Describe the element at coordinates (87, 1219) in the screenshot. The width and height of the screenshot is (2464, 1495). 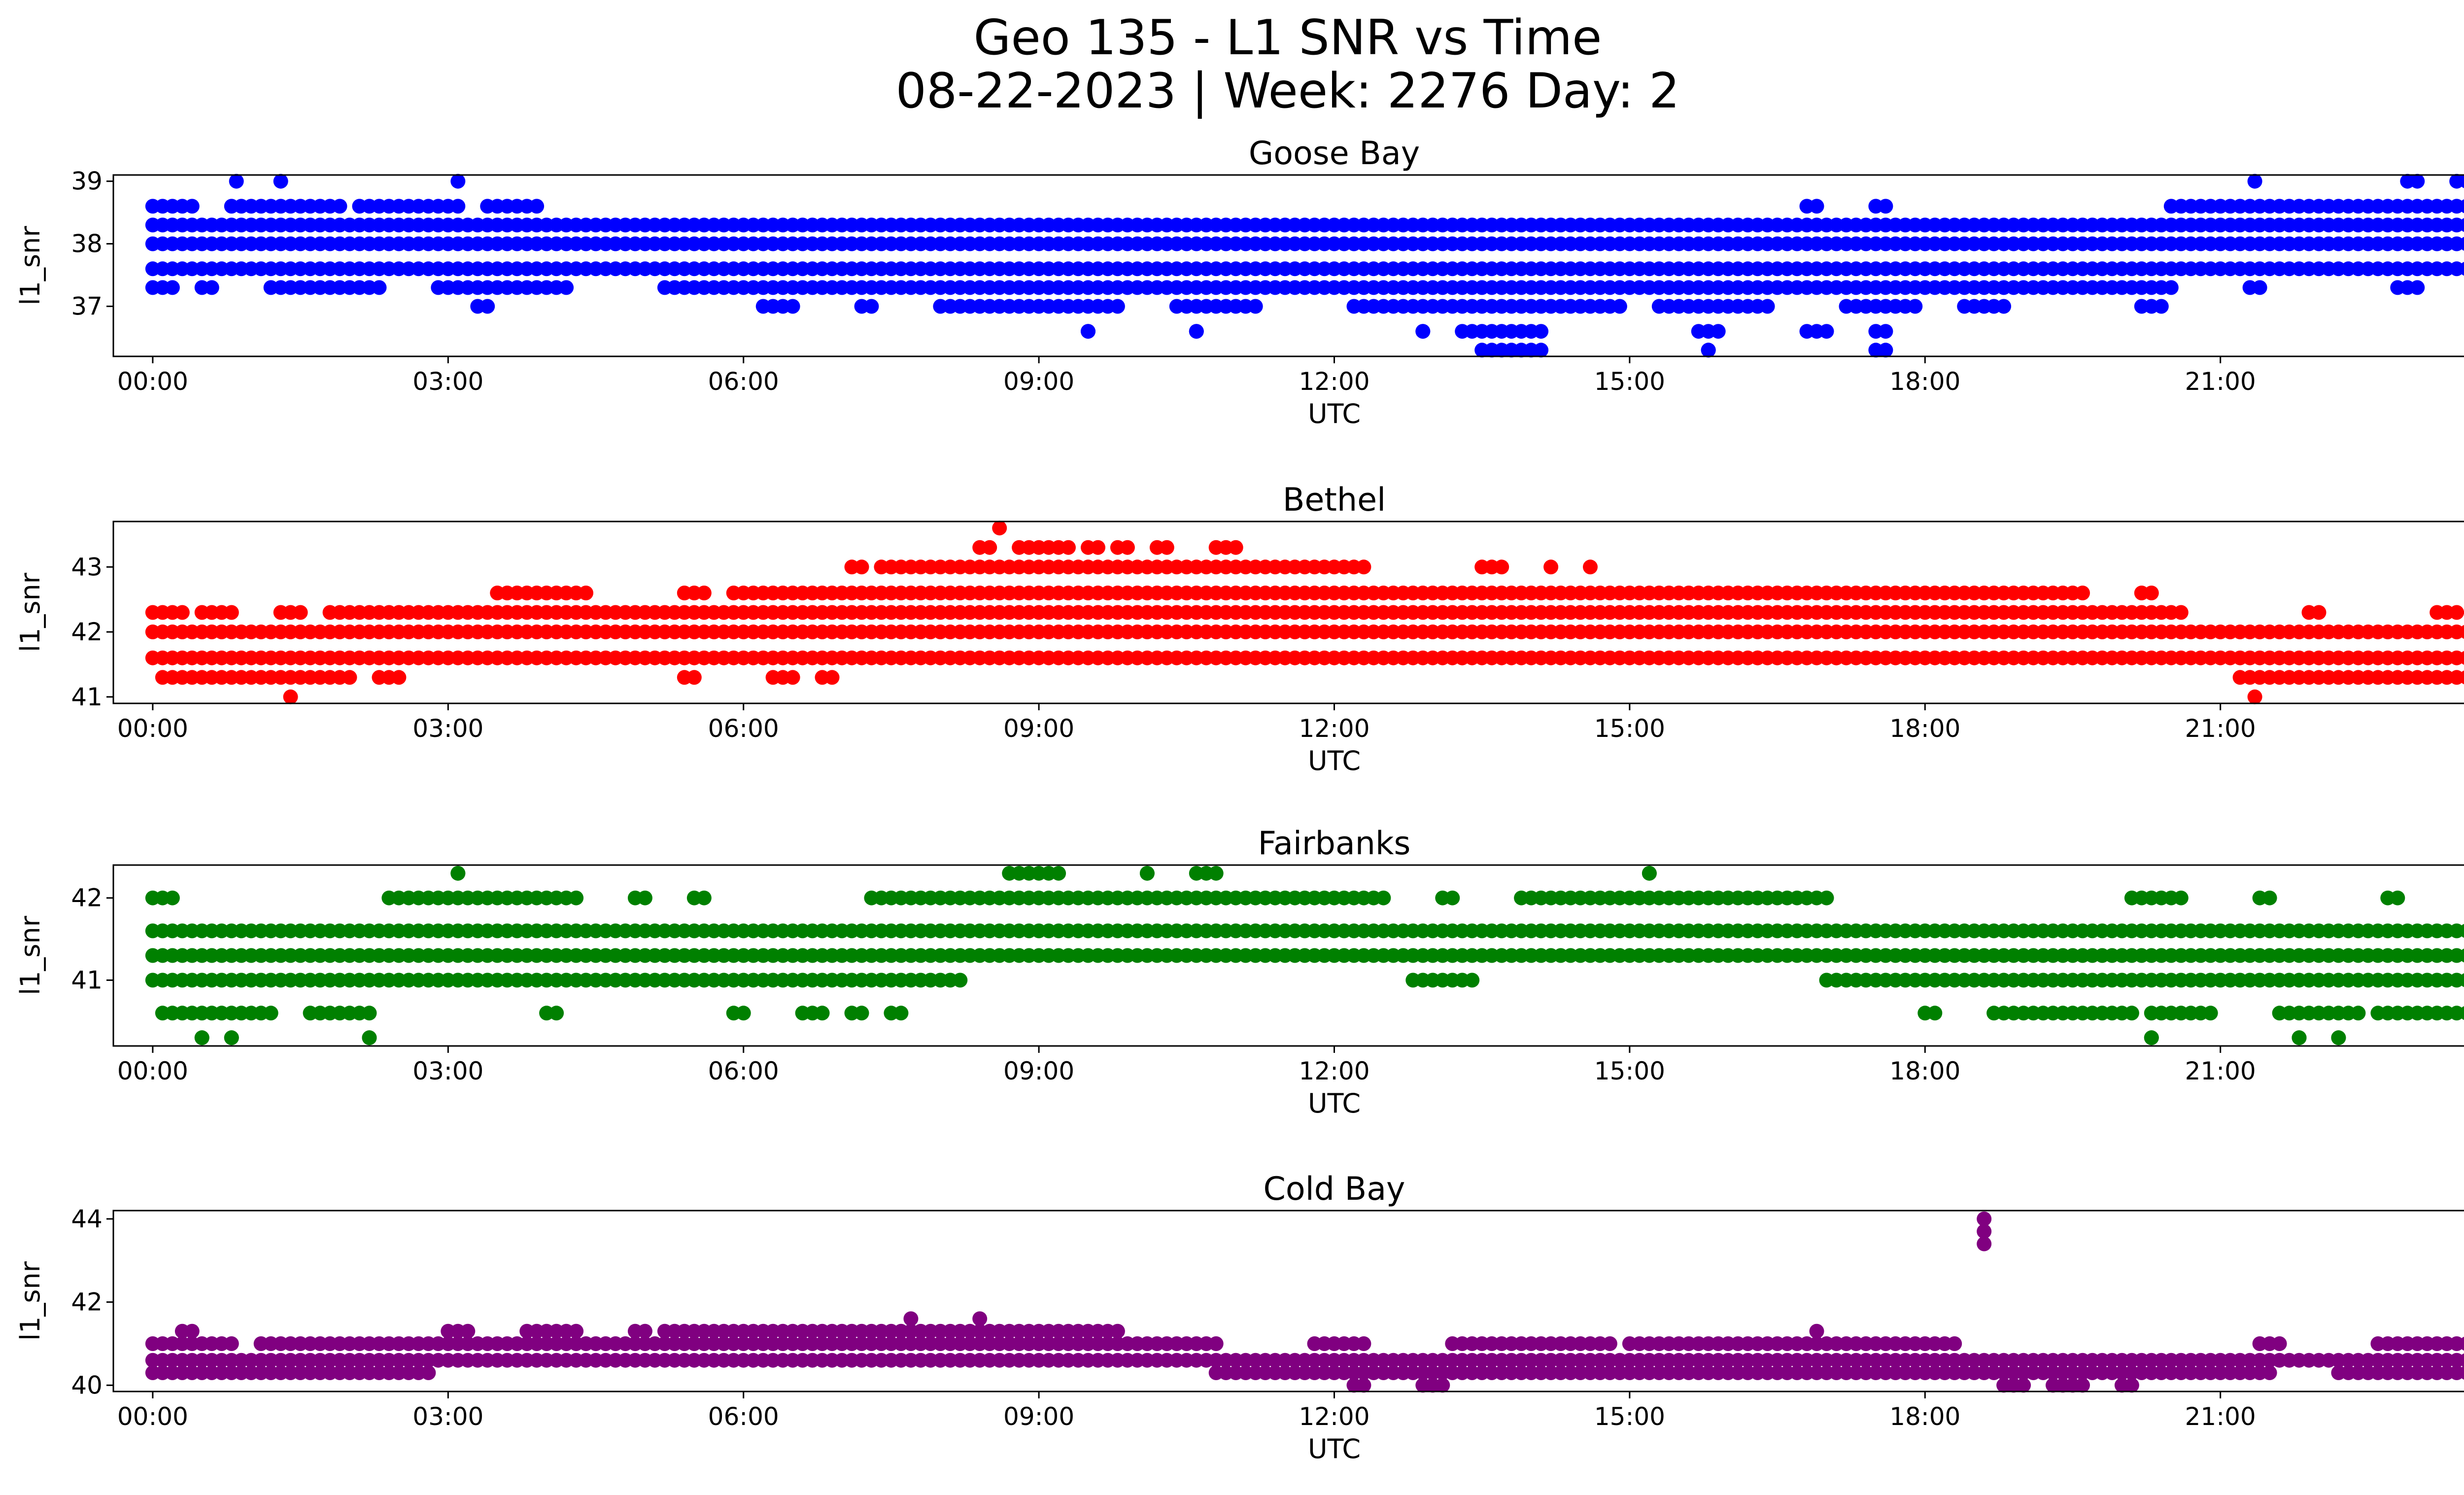
I see `y-tick-label: 44` at that location.